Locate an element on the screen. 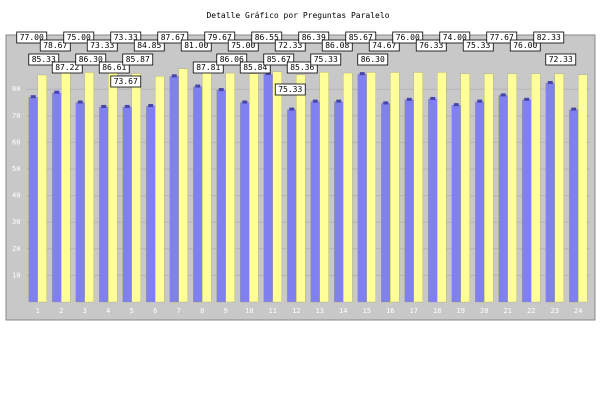  data-label: 72.33 is located at coordinates (290, 45).